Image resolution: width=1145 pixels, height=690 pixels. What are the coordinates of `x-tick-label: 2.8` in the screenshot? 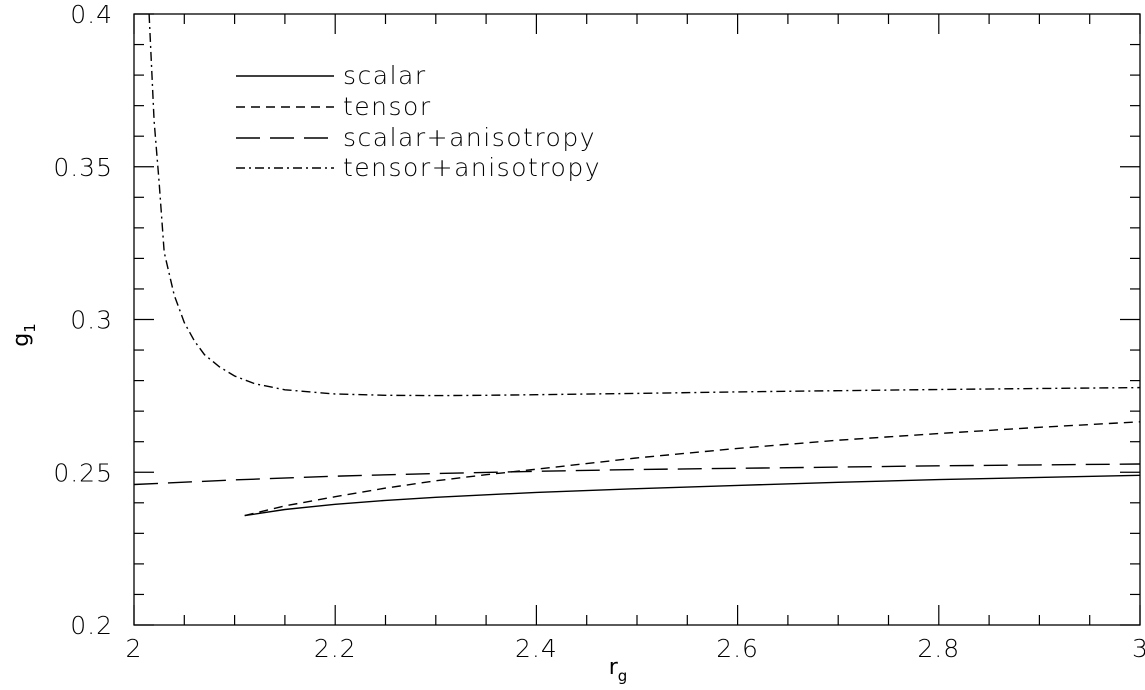 It's located at (938, 648).